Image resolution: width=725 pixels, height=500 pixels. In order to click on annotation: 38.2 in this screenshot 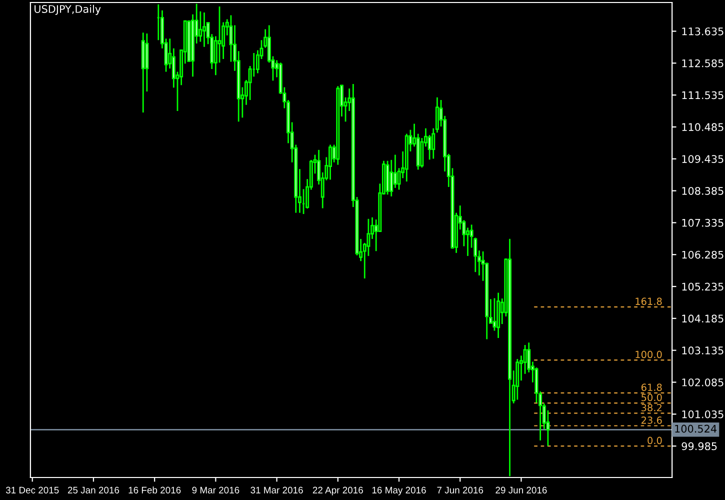, I will do `click(652, 408)`.